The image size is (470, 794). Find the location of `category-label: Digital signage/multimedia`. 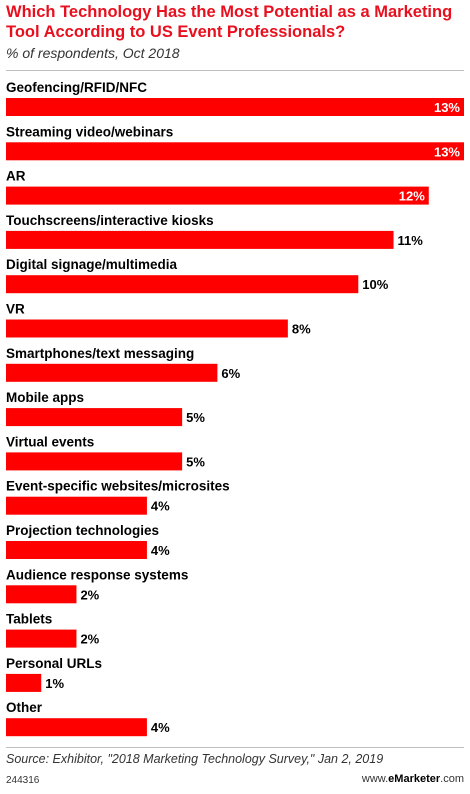

category-label: Digital signage/multimedia is located at coordinates (92, 264).